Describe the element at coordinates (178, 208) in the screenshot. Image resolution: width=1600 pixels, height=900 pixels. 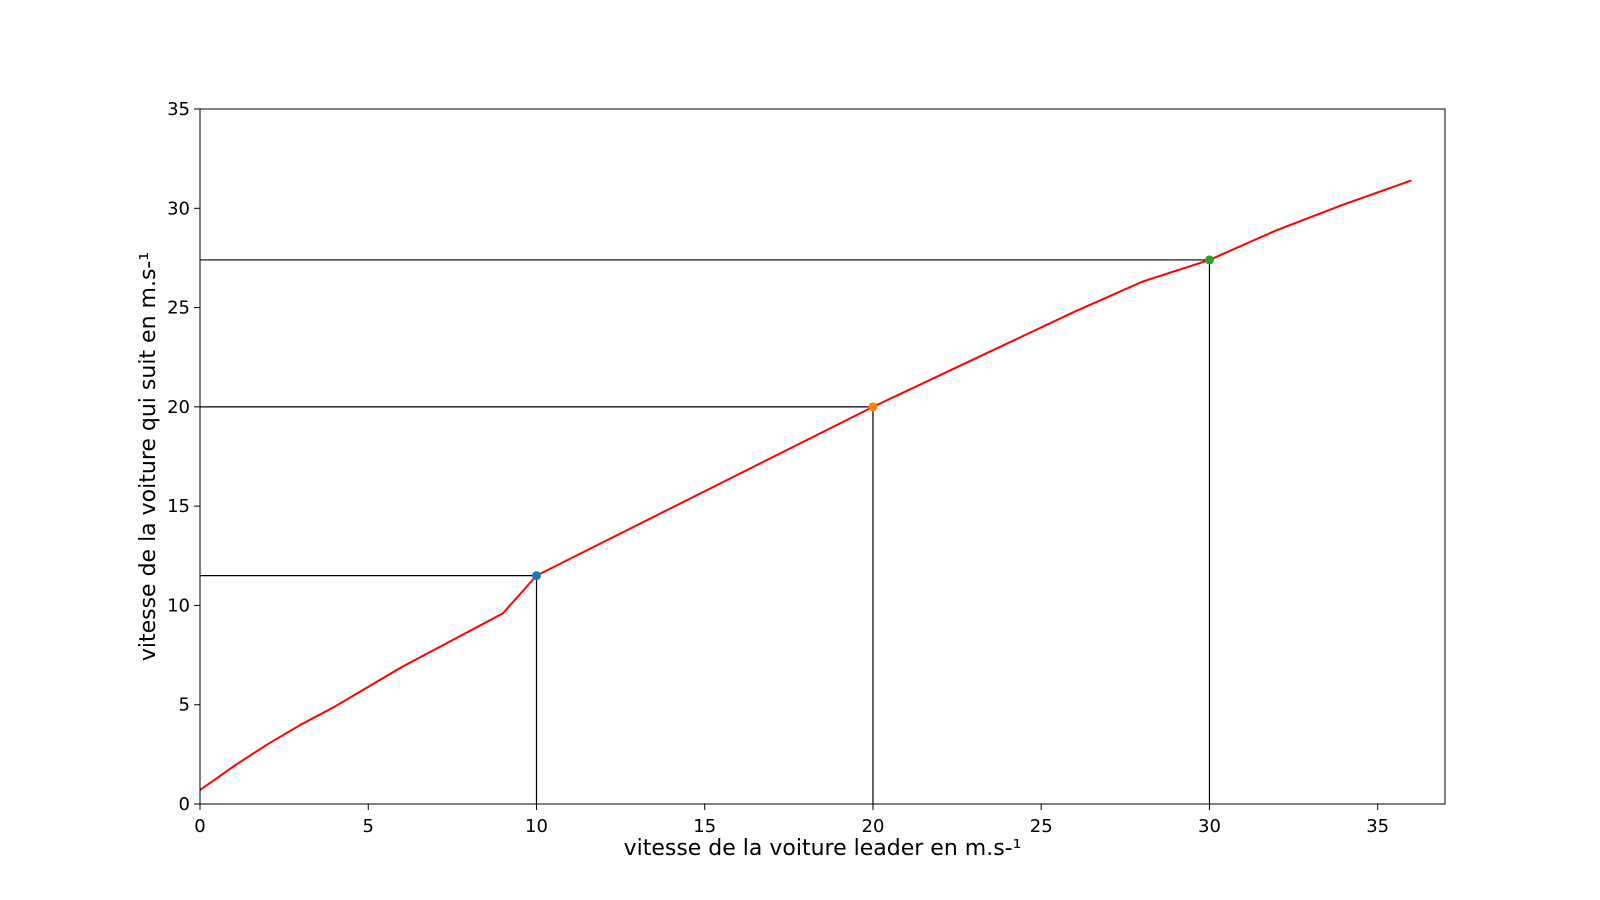
I see `y-tick-label: 30` at that location.